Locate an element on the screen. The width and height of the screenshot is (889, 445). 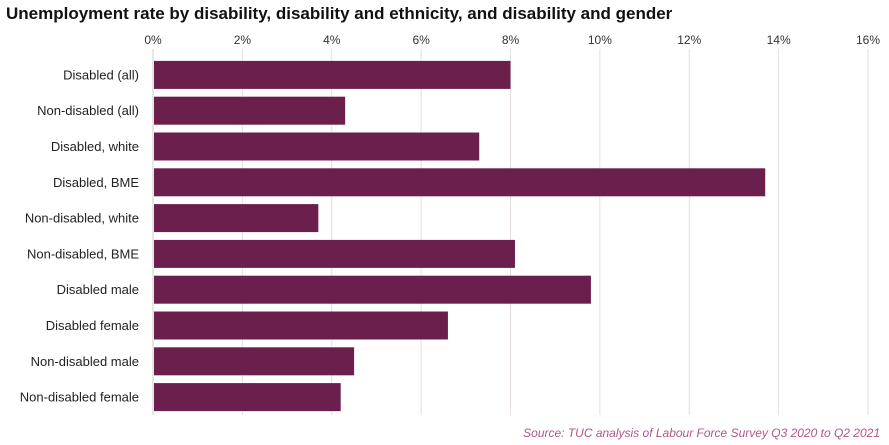
category-label: Disabled, BME is located at coordinates (96, 182).